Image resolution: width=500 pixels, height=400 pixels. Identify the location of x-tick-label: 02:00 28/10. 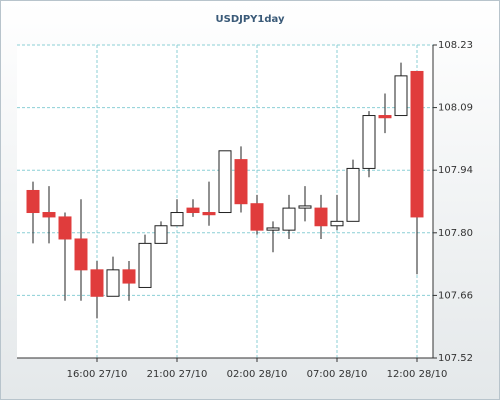
(257, 374).